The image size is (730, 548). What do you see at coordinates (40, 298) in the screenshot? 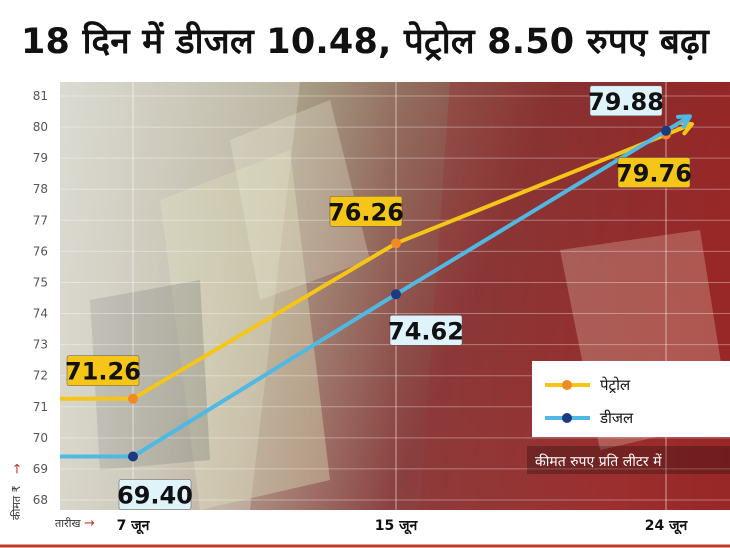
I see `y-axis-ticks: 68 69 70 71 72 73 74 75 76 77 78 79 80 81` at bounding box center [40, 298].